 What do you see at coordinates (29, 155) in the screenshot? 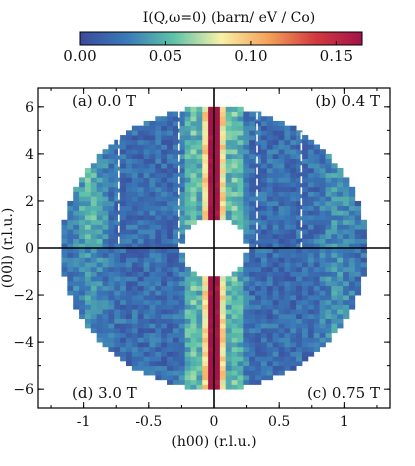
I see `y-tick-label: 4` at bounding box center [29, 155].